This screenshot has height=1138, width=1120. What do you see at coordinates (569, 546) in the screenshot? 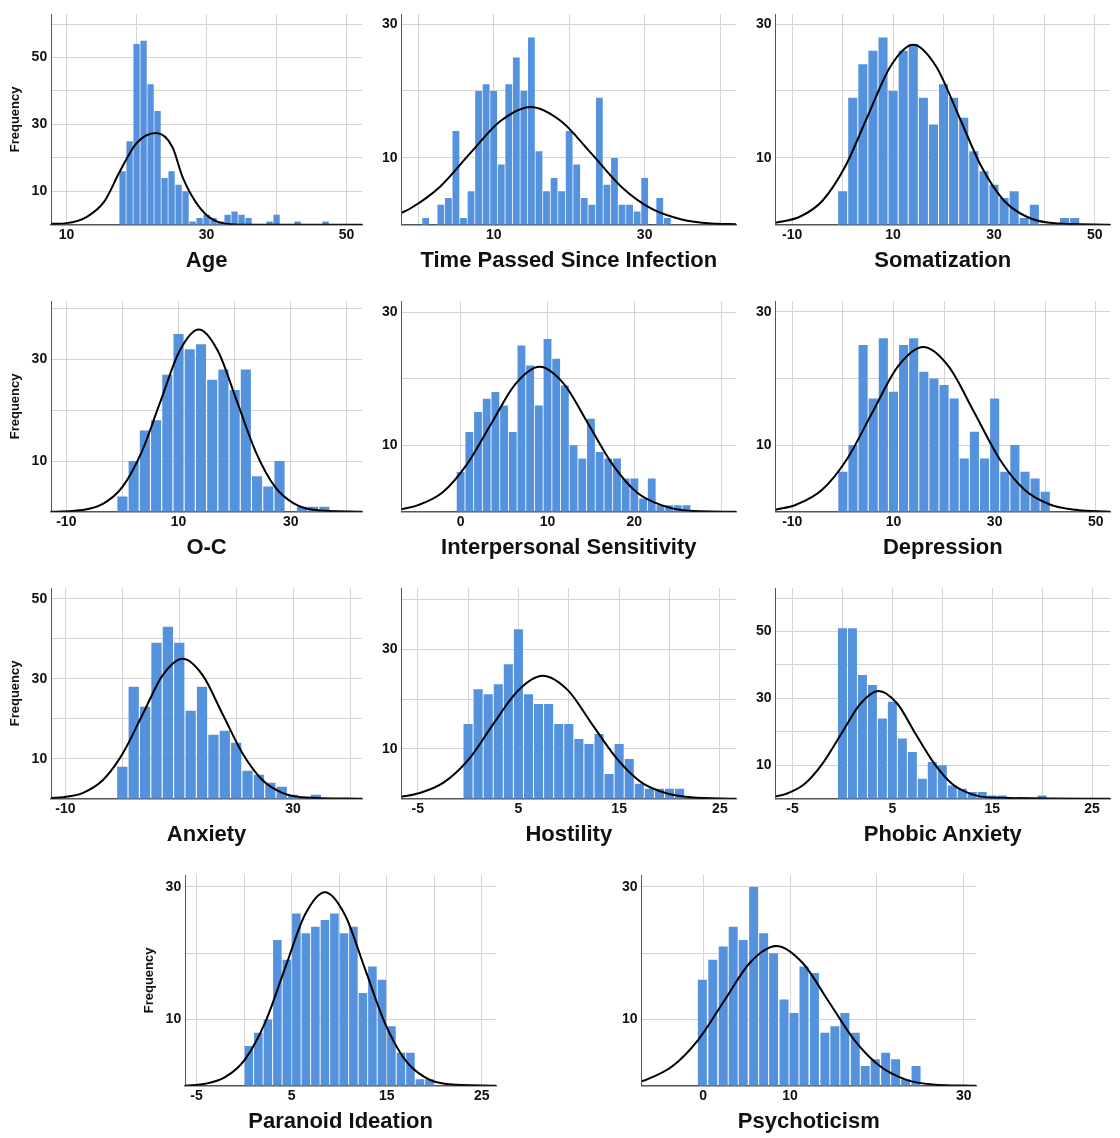
I see `x-axis-title: Interpersonal Sensitivity` at bounding box center [569, 546].